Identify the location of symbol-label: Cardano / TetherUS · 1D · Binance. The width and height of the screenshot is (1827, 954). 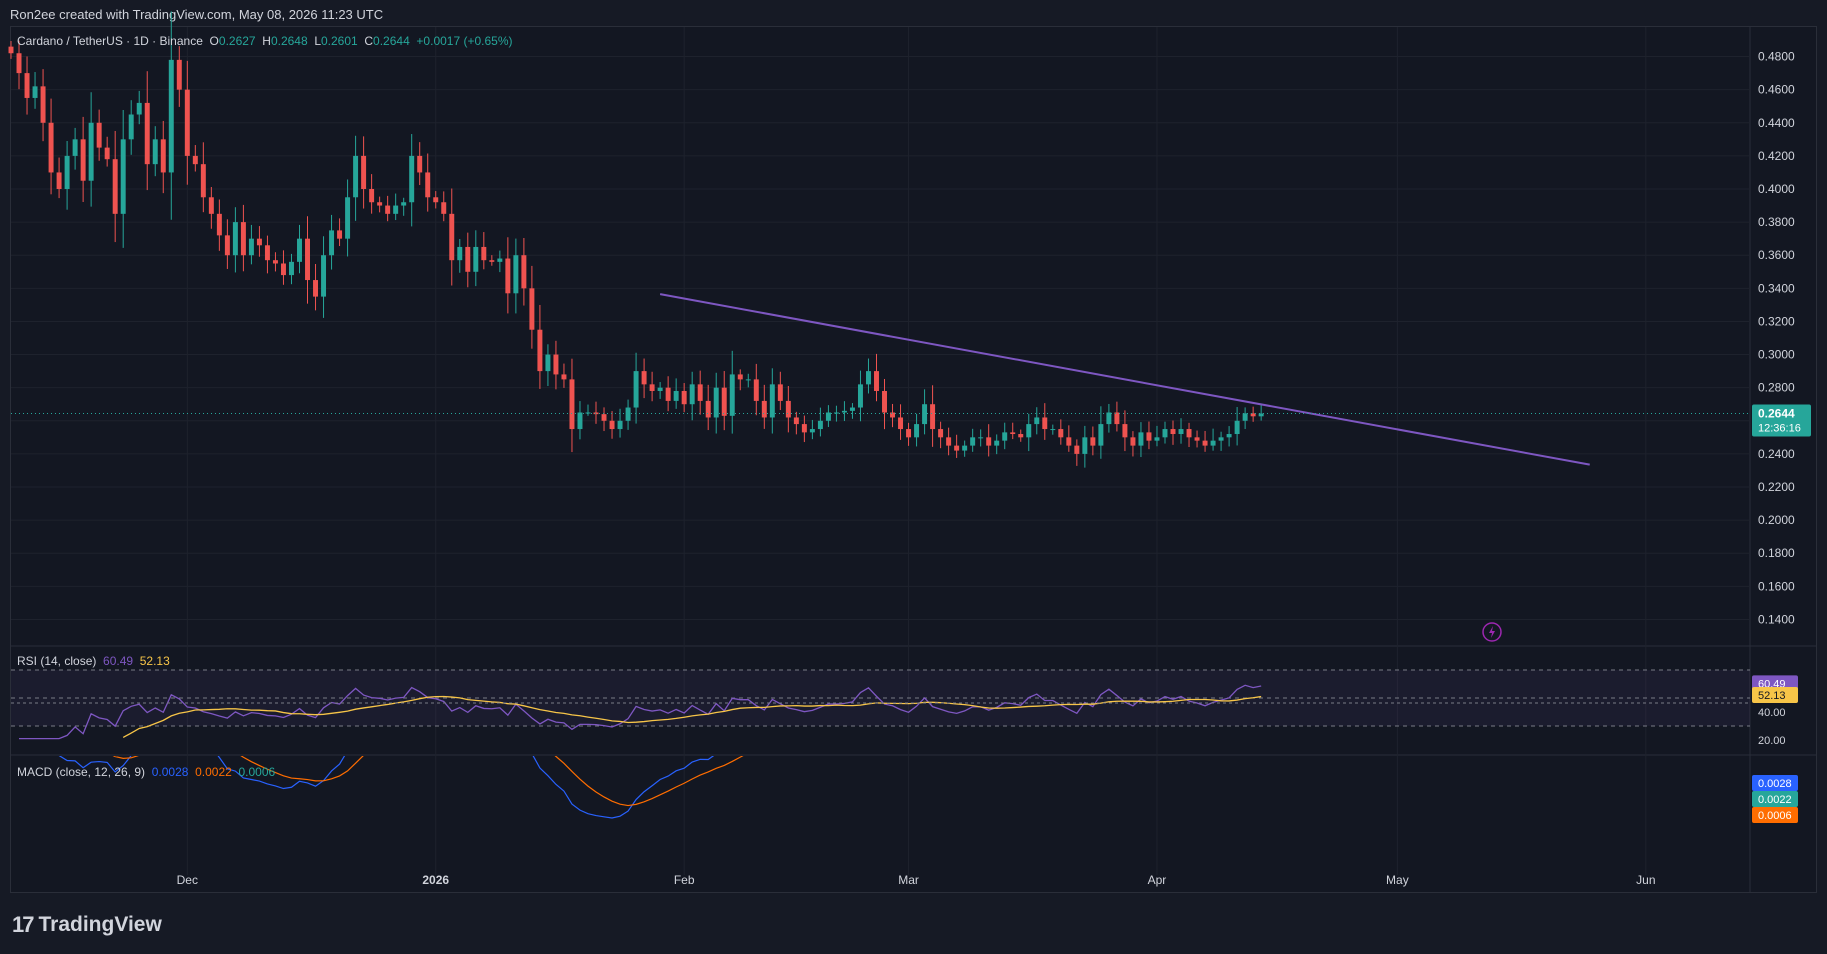
(110, 41).